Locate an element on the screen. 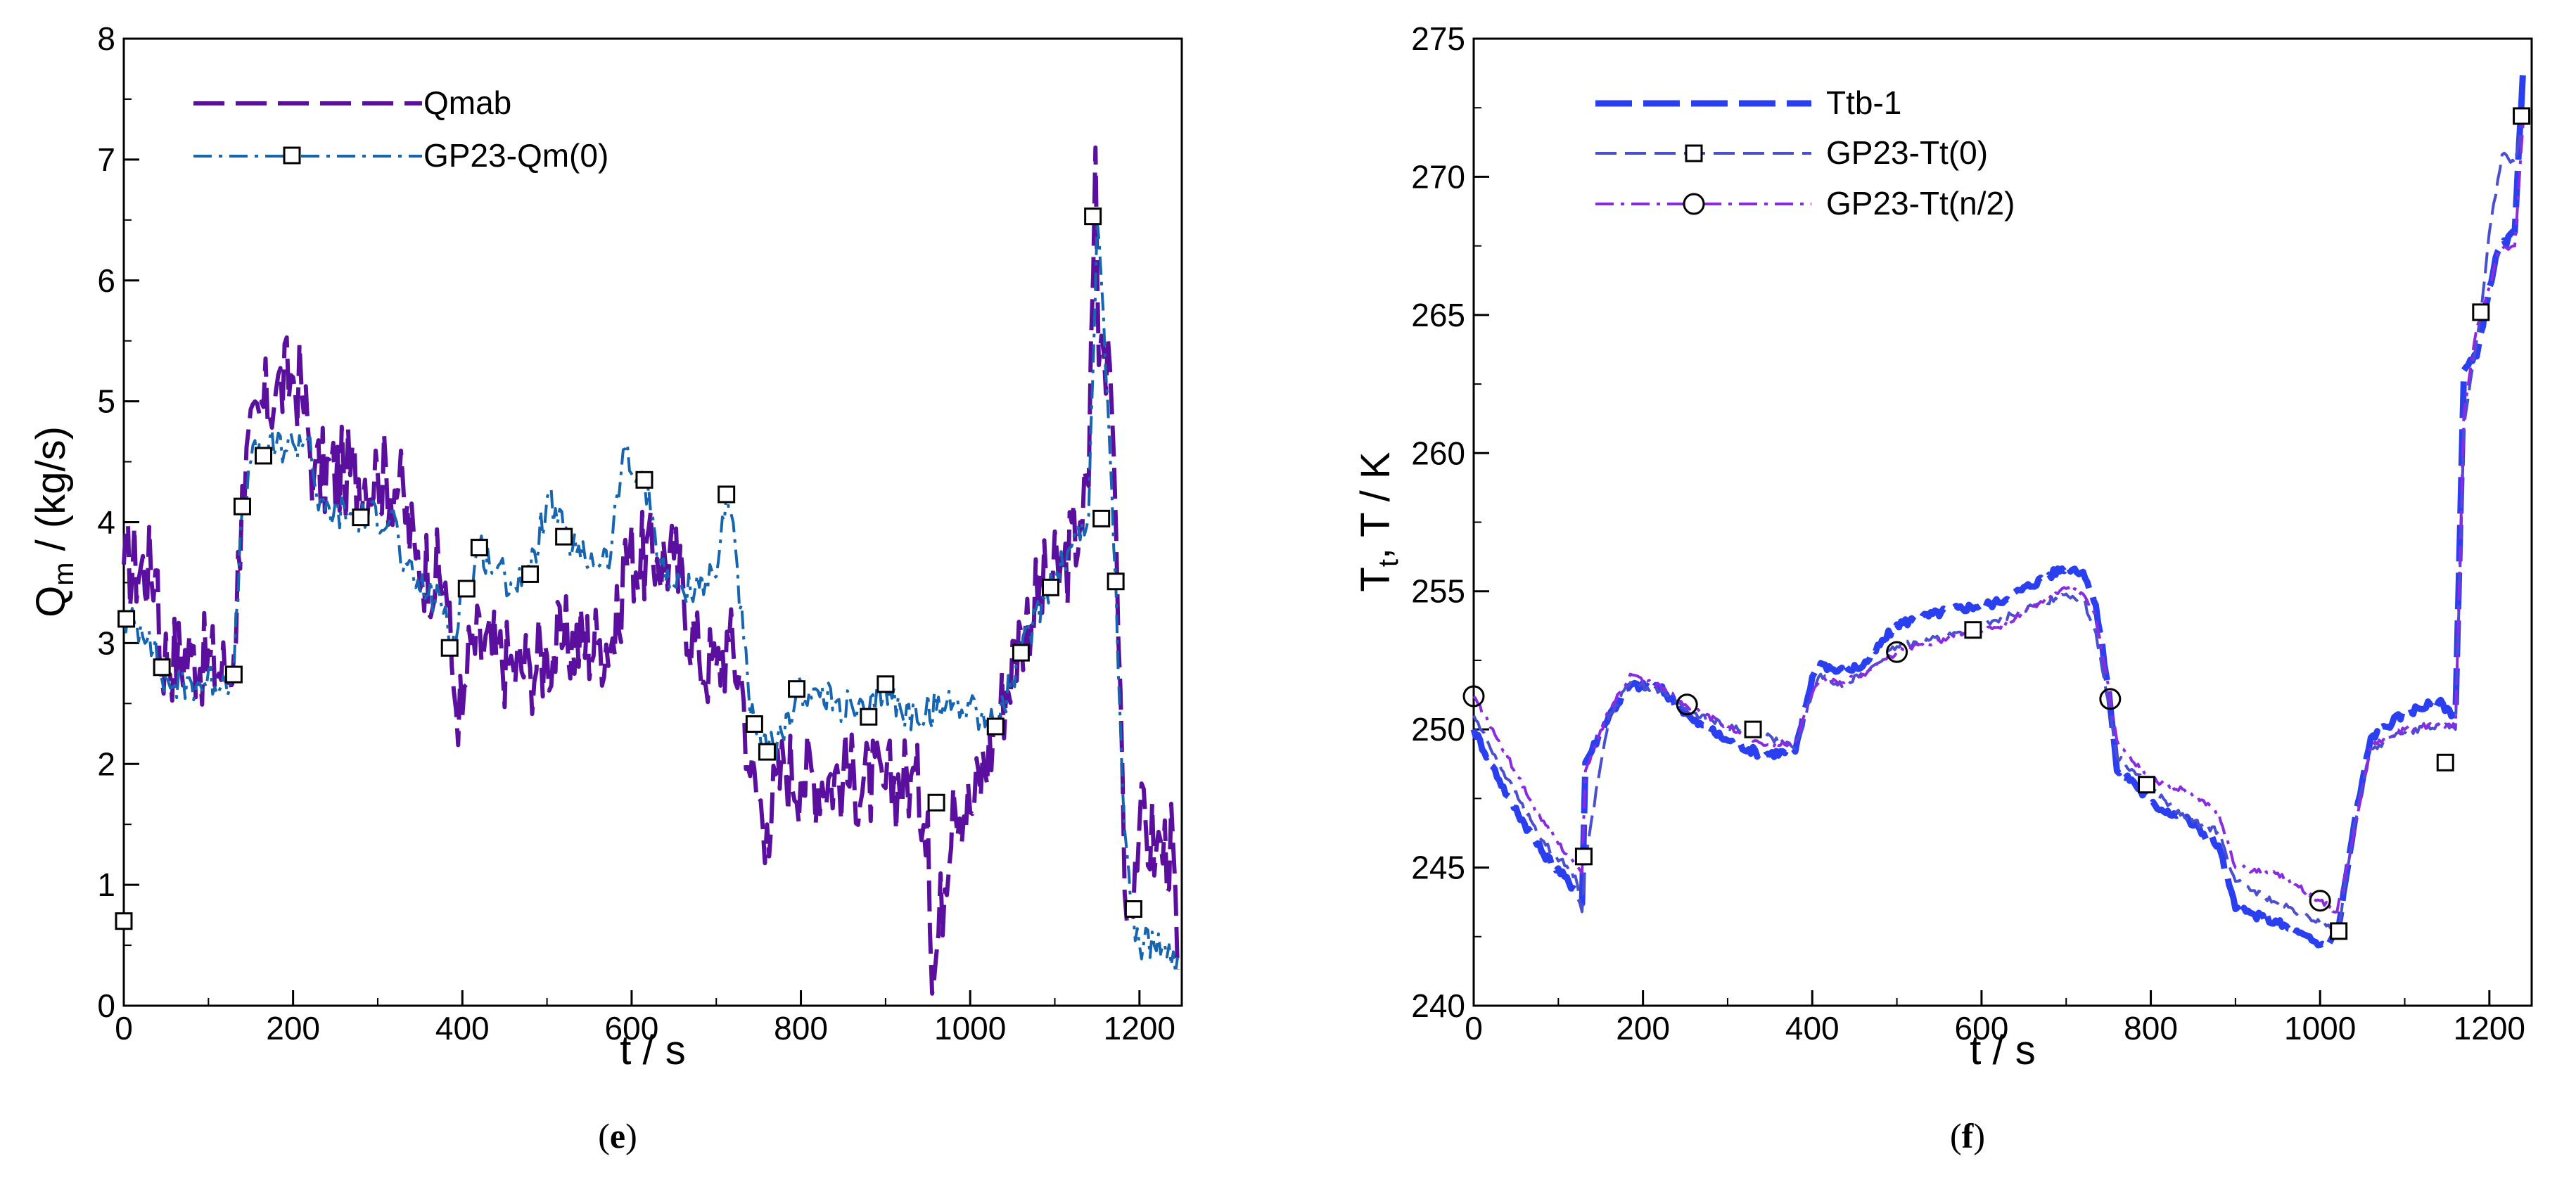 Image resolution: width=2576 pixels, height=1178 pixels. legend-f-gp23-n2-marker is located at coordinates (1694, 204).